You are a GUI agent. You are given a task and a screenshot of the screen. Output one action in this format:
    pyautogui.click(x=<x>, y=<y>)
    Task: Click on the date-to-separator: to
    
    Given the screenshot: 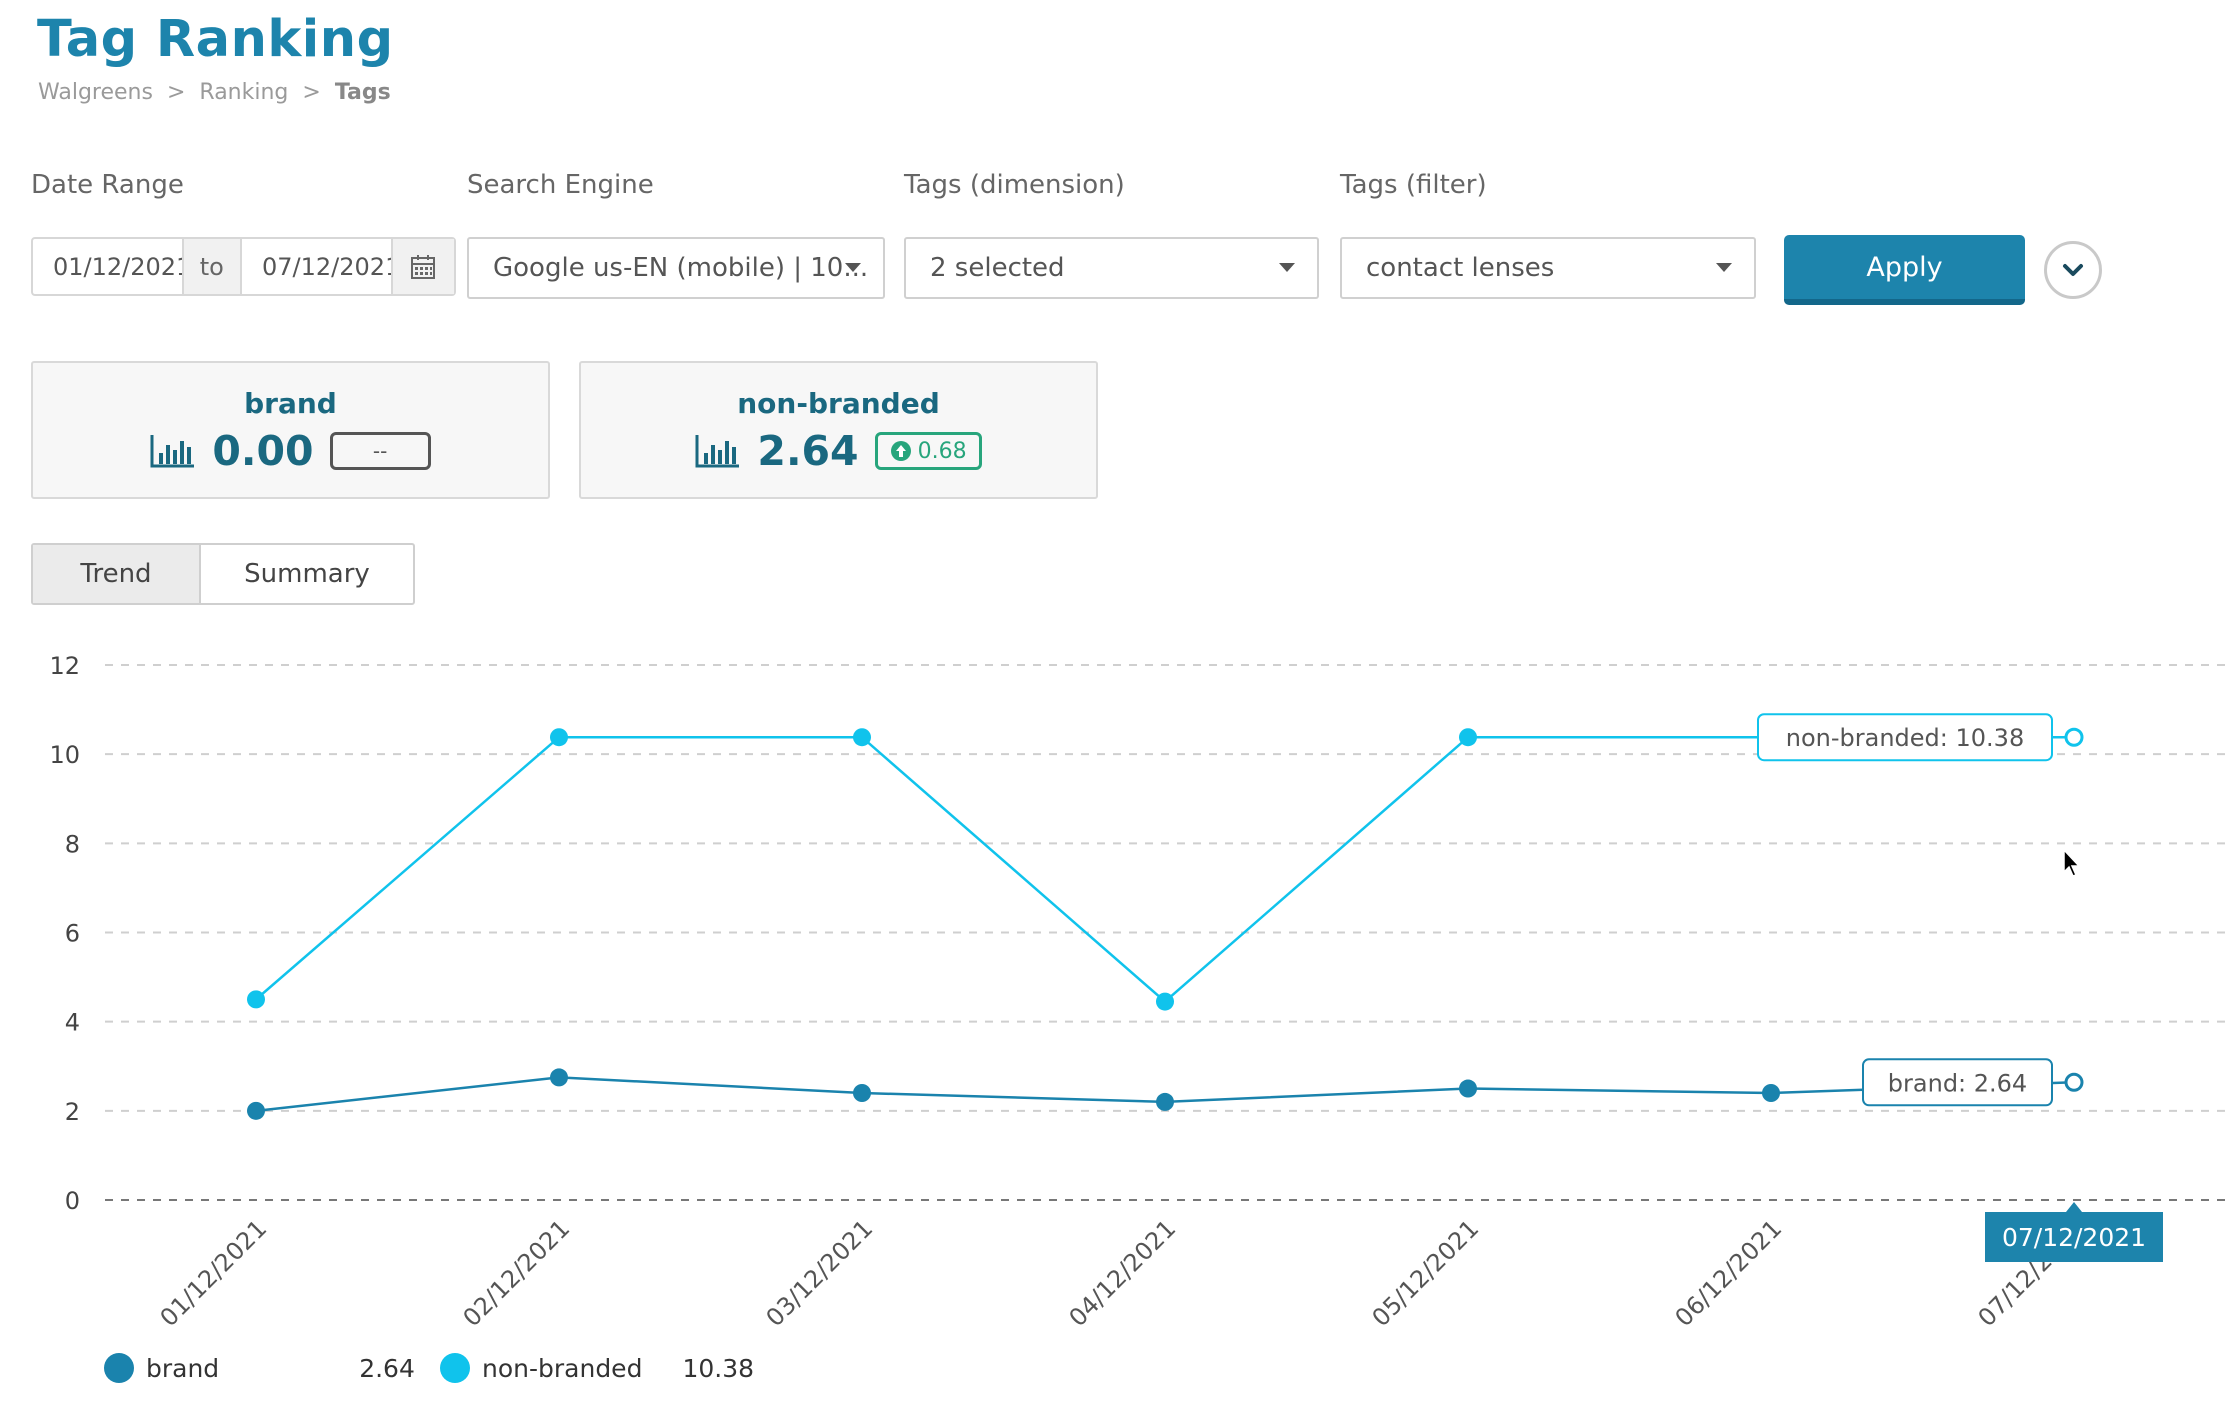 What is the action you would take?
    pyautogui.click(x=212, y=266)
    